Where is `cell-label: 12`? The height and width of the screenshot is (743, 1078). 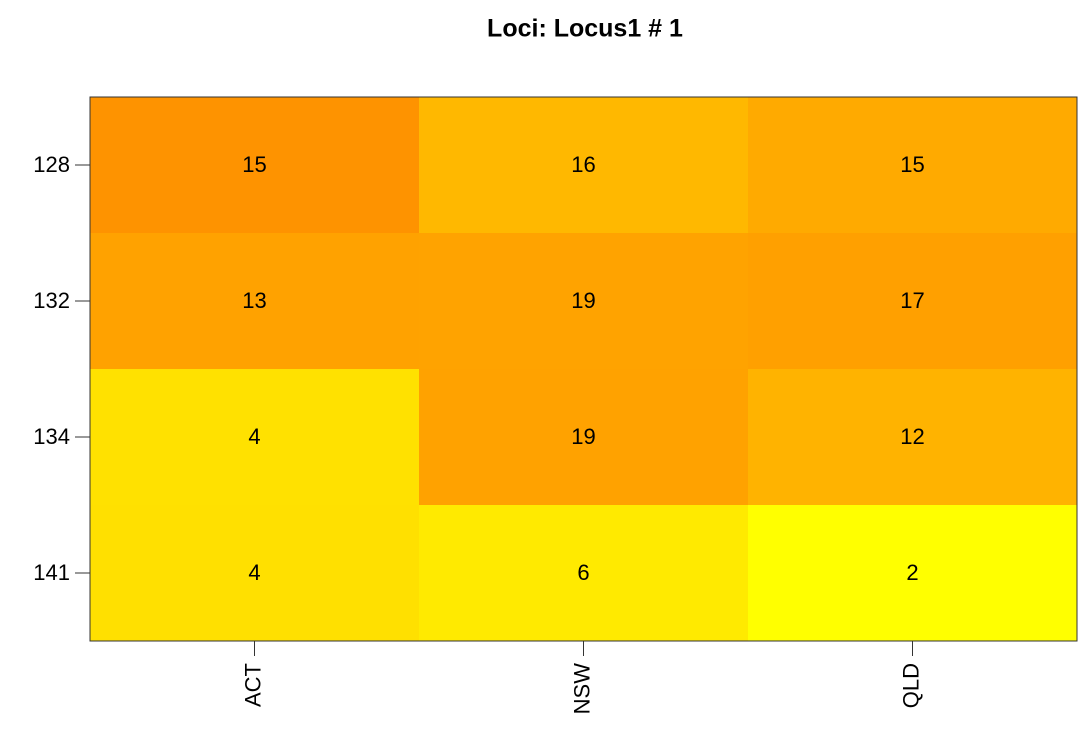 cell-label: 12 is located at coordinates (912, 436).